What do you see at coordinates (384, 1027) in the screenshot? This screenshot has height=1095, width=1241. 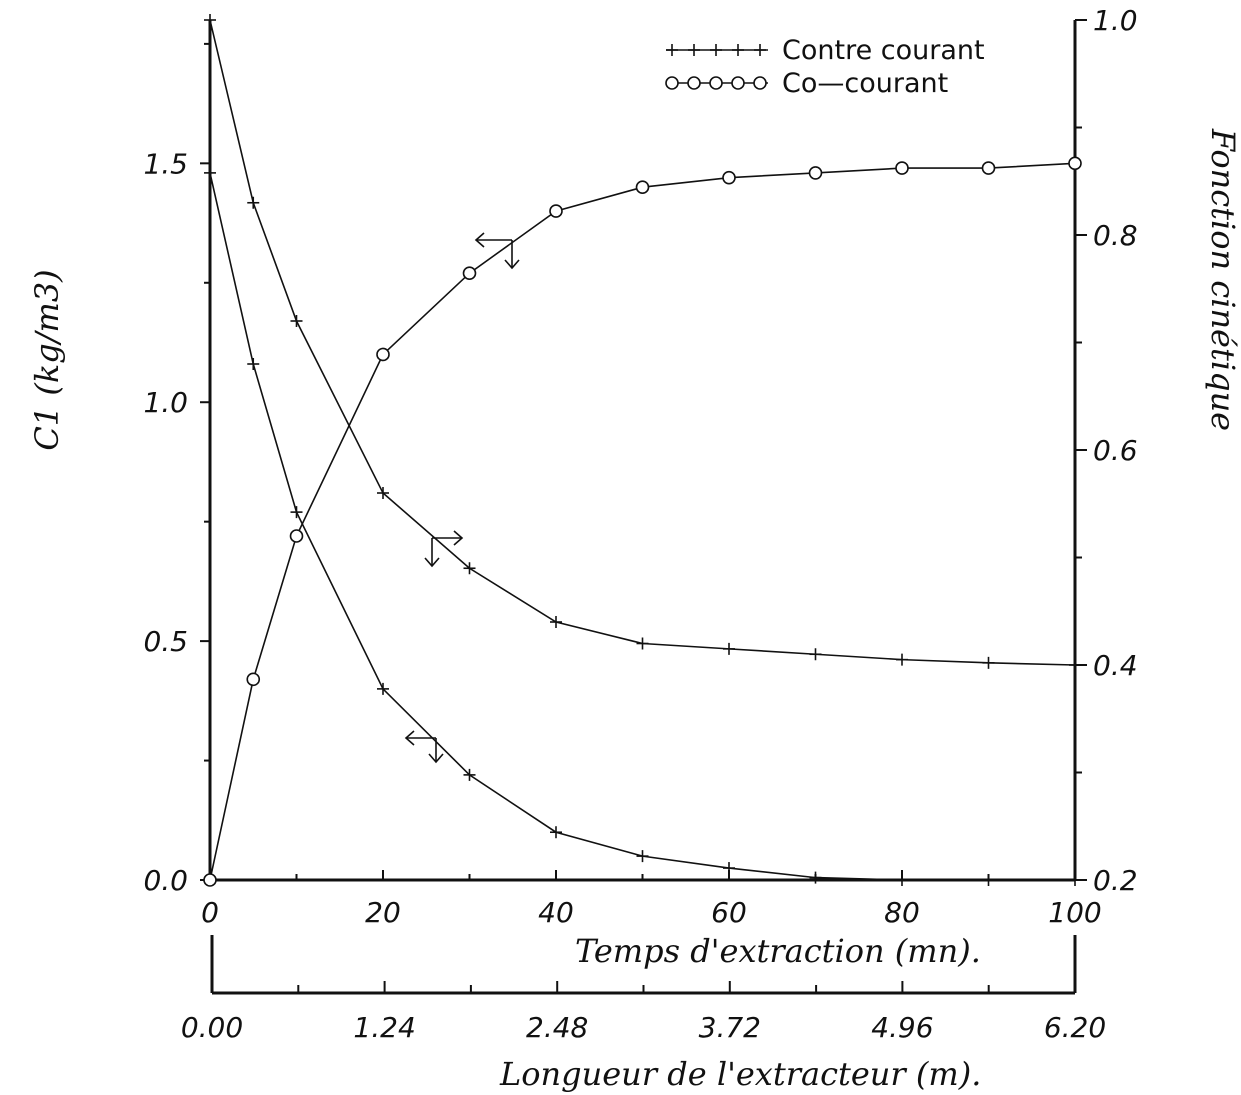 I see `x2-tick-label: 1.24` at bounding box center [384, 1027].